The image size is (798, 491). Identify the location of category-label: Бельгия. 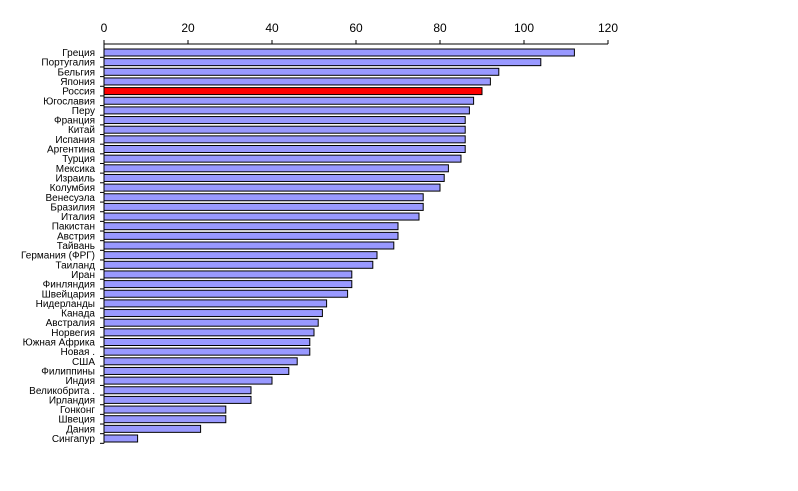
(77, 72).